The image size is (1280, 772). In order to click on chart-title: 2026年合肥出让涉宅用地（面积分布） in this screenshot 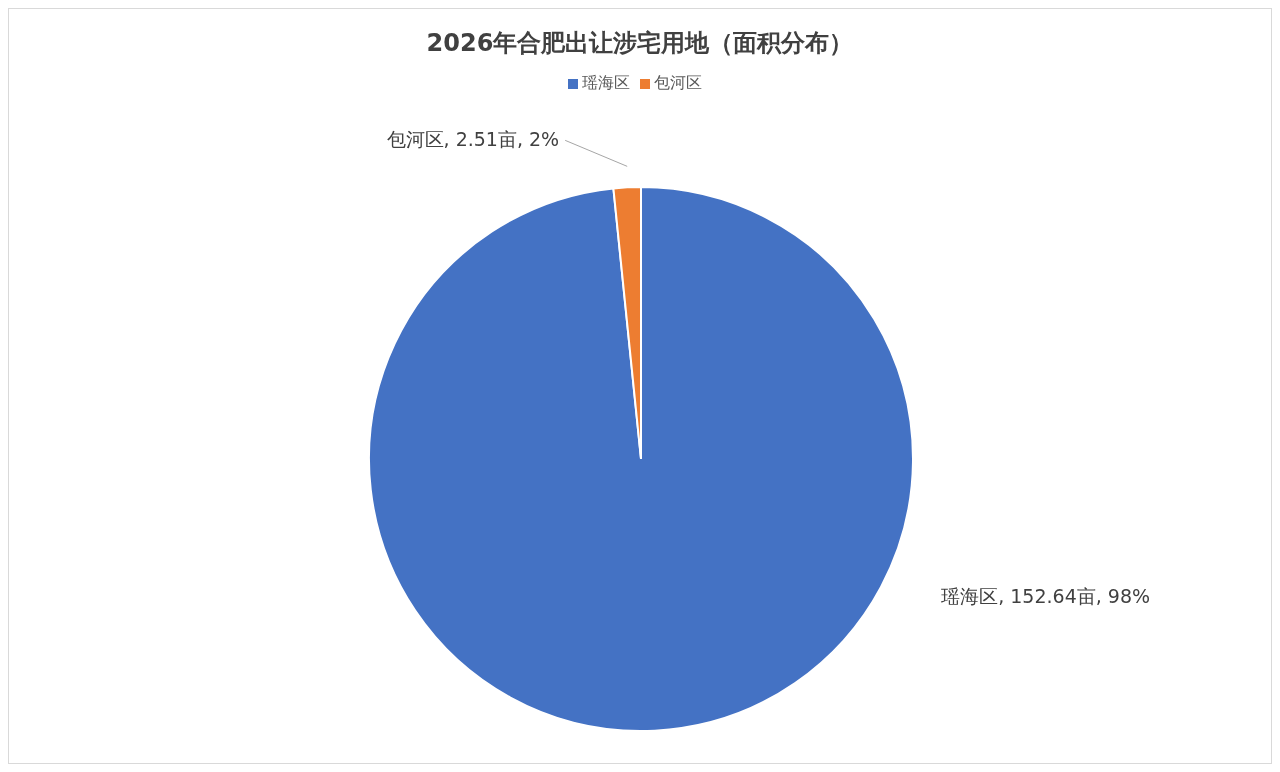, I will do `click(640, 43)`.